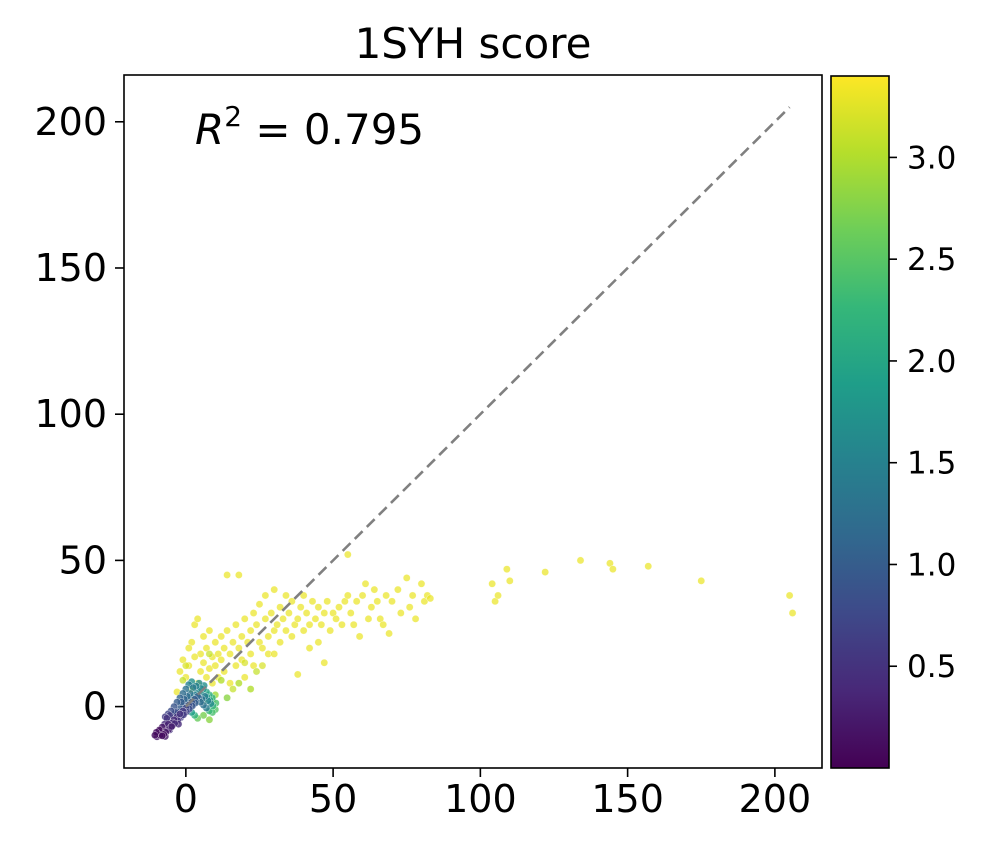 Image resolution: width=990 pixels, height=854 pixels. I want to click on x-tick-label: 50, so click(333, 799).